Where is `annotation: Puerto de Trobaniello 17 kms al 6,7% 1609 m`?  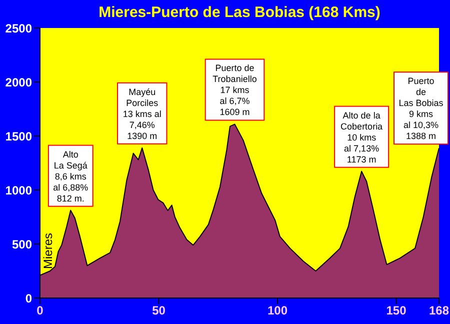 annotation: Puerto de Trobaniello 17 kms al 6,7% 1609 m is located at coordinates (234, 90).